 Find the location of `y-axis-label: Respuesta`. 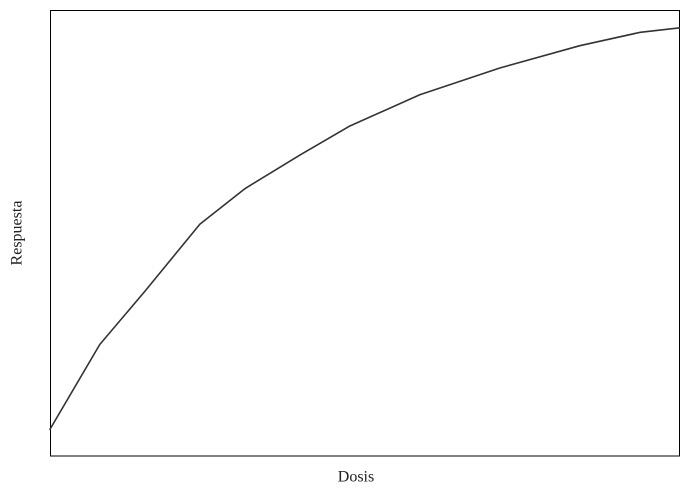

y-axis-label: Respuesta is located at coordinates (17, 233).